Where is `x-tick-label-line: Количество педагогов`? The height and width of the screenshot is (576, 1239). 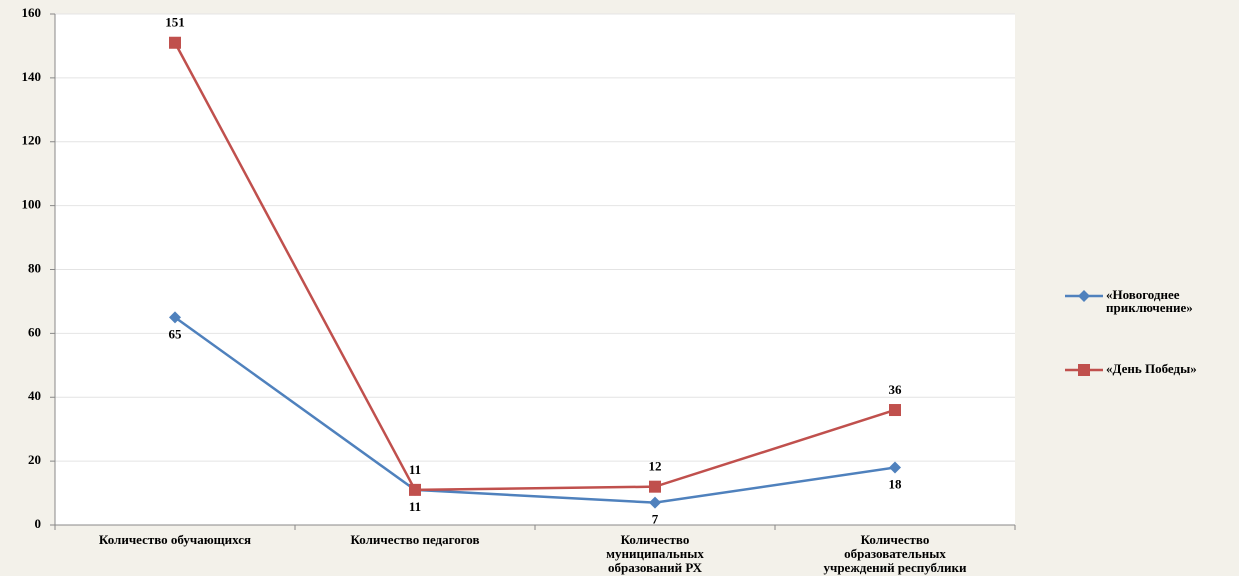
x-tick-label-line: Количество педагогов is located at coordinates (414, 539).